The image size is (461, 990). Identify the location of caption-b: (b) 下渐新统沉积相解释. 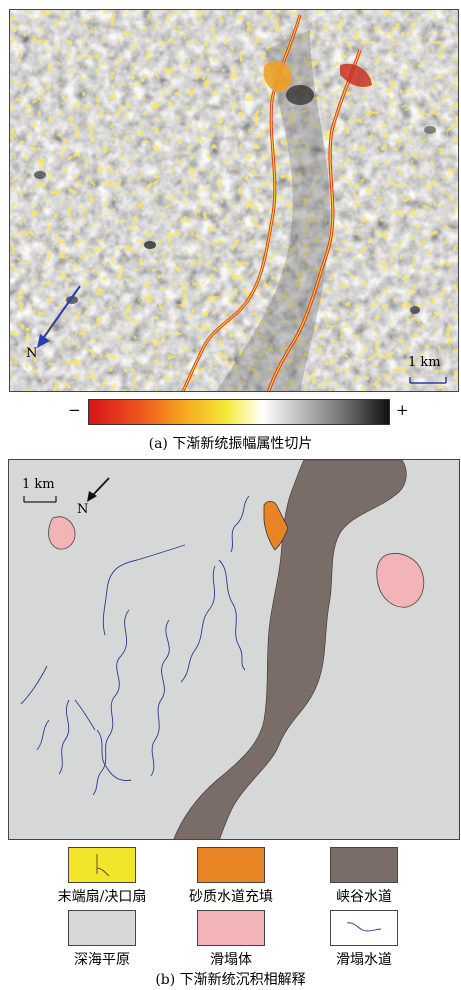
(230, 980).